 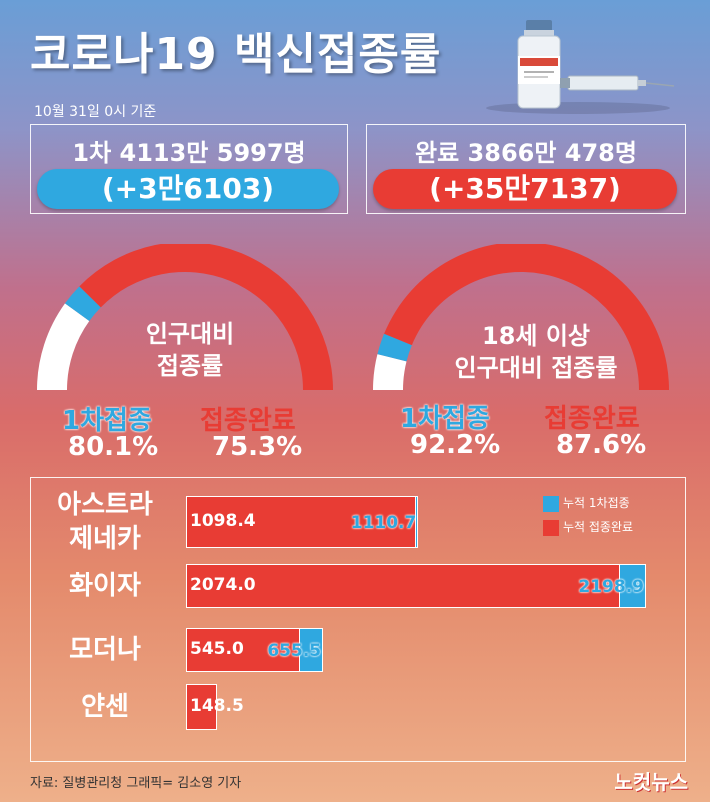 I want to click on bar-first-dose-value: 2198.9, so click(x=611, y=587).